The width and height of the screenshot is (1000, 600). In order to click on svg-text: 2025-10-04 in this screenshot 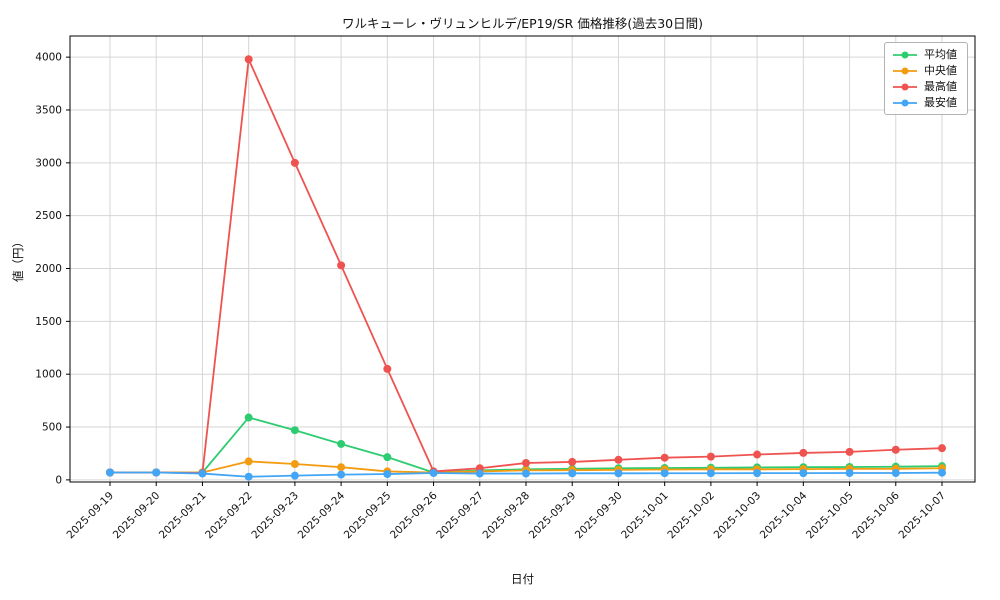, I will do `click(784, 515)`.